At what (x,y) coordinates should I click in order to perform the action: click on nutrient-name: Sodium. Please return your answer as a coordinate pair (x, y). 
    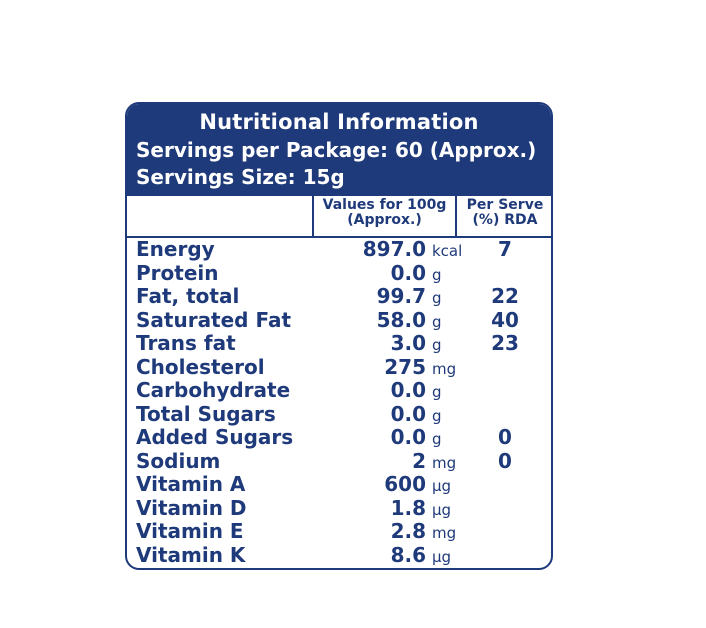
    Looking at the image, I should click on (178, 460).